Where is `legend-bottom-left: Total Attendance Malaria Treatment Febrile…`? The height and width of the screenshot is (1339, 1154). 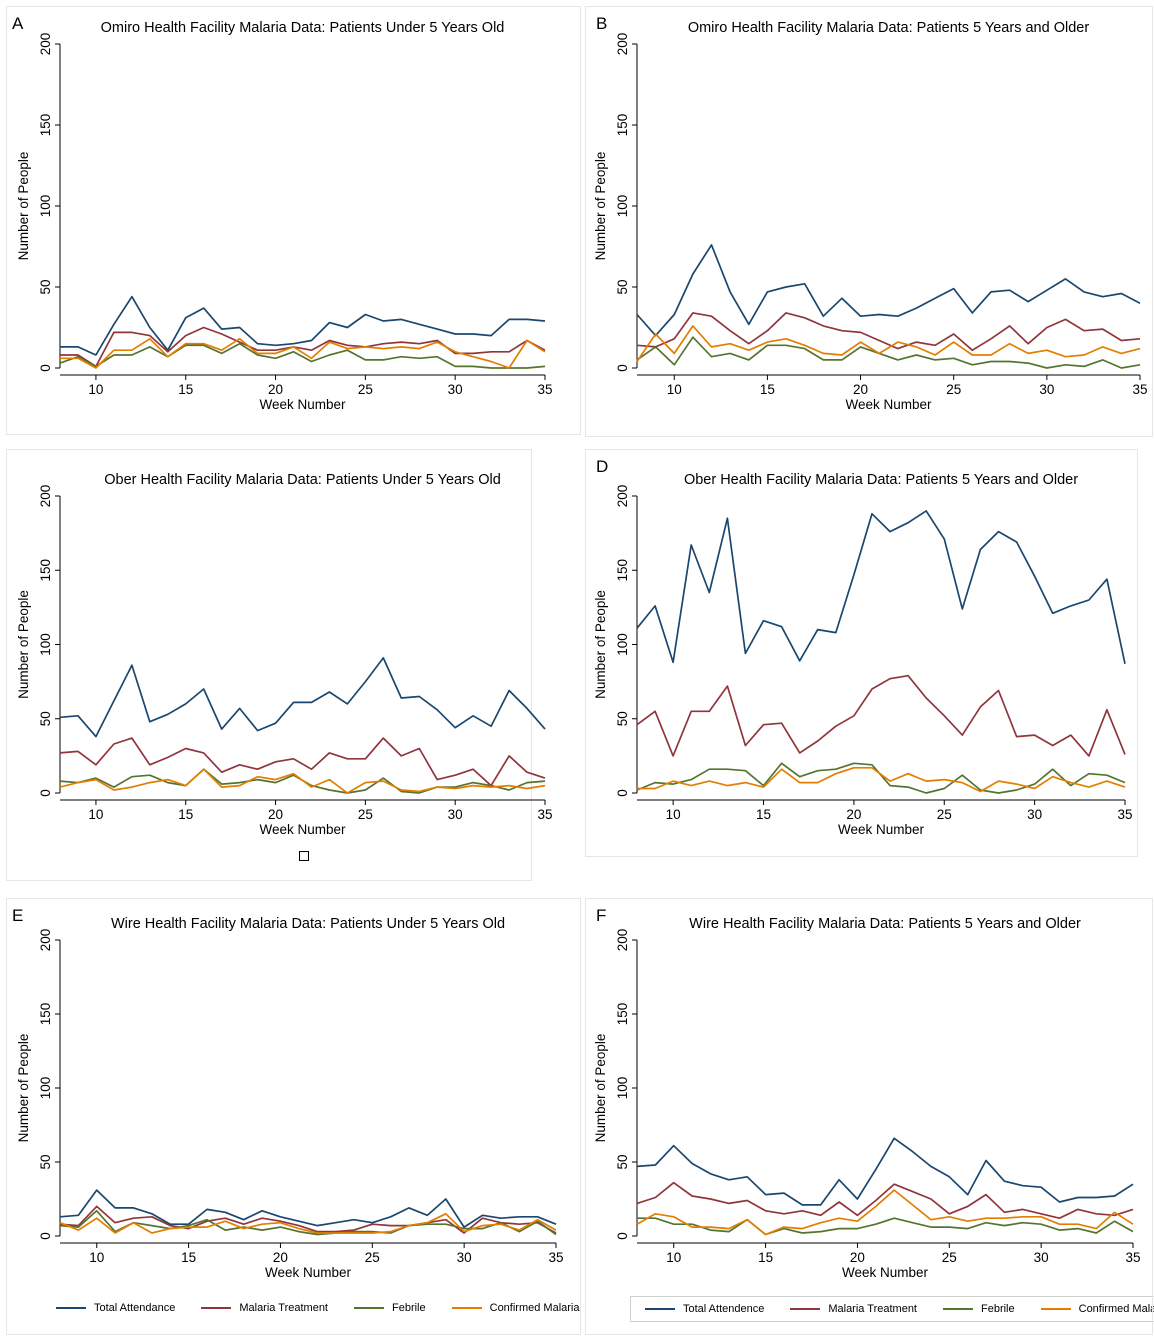
legend-bottom-left: Total Attendance Malaria Treatment Febrile… is located at coordinates (331, 1308).